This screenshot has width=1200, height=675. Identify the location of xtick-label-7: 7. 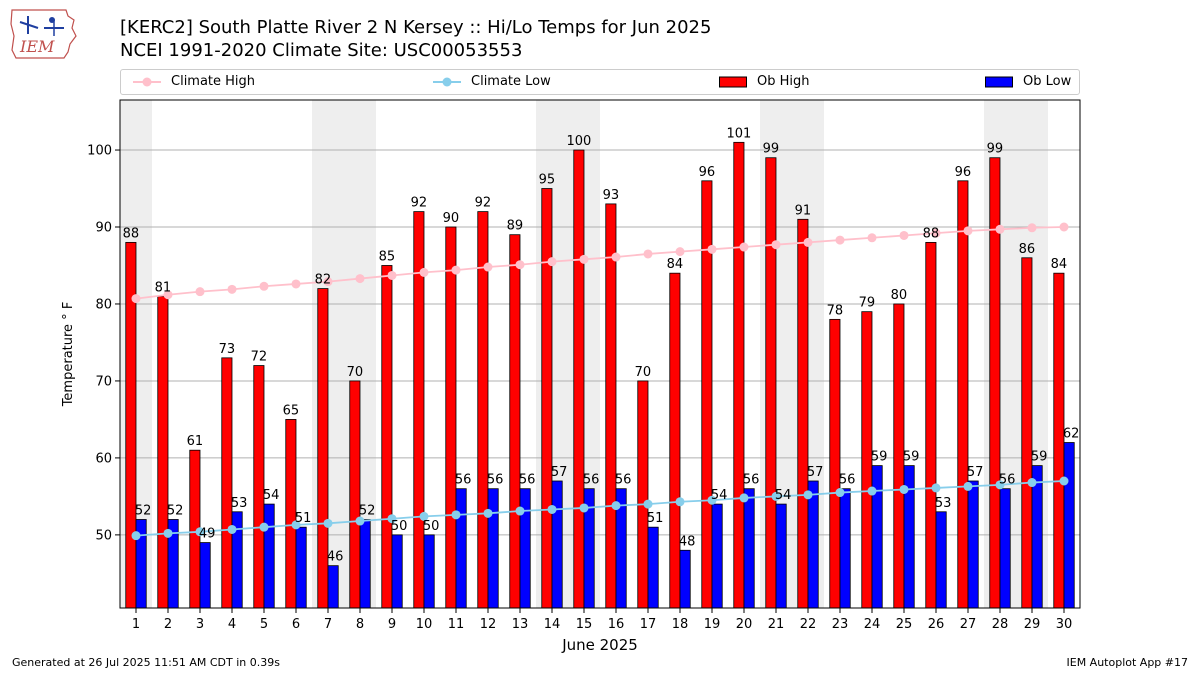
(328, 624).